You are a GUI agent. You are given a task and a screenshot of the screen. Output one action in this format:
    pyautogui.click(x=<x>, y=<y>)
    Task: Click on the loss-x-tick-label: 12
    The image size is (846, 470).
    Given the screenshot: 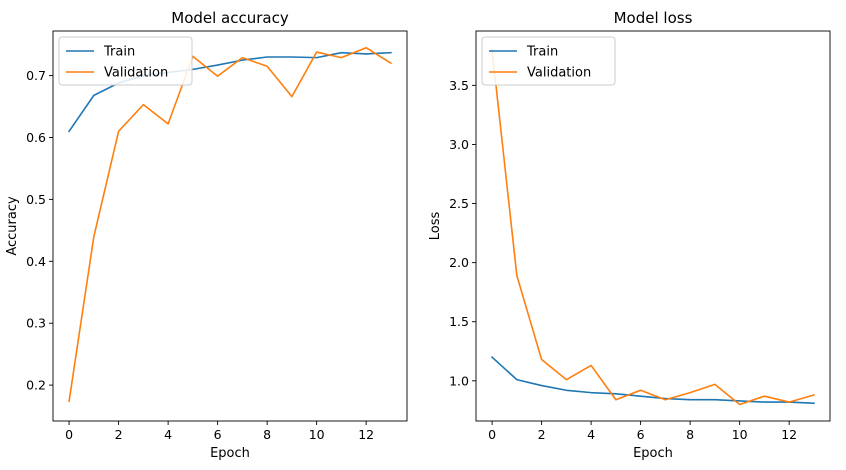 What is the action you would take?
    pyautogui.click(x=789, y=434)
    